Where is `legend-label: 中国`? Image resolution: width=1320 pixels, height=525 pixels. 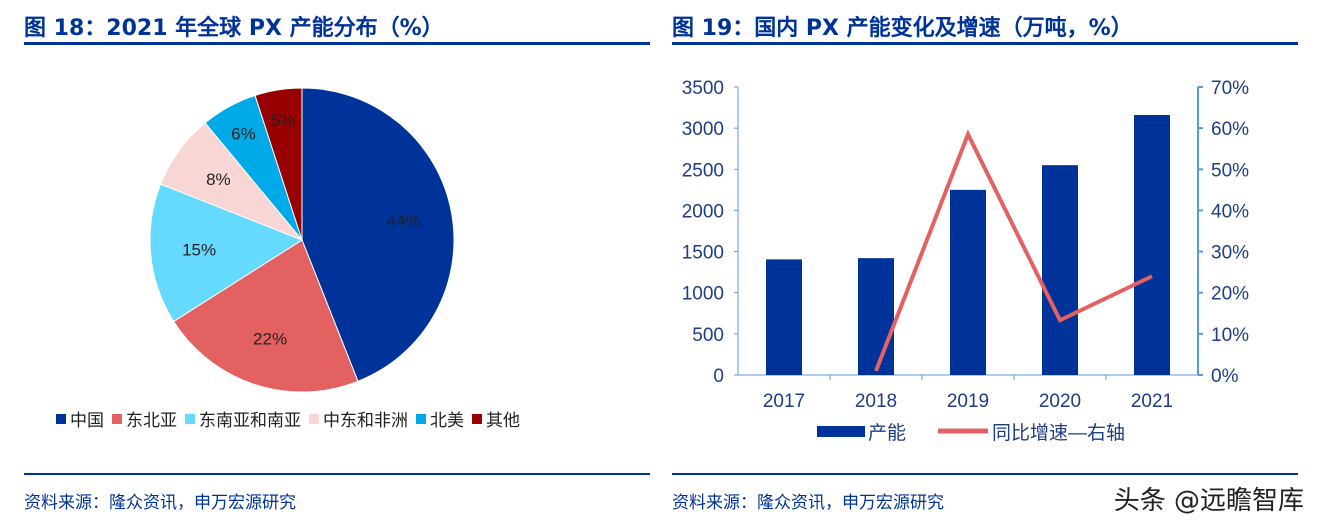 legend-label: 中国 is located at coordinates (87, 421).